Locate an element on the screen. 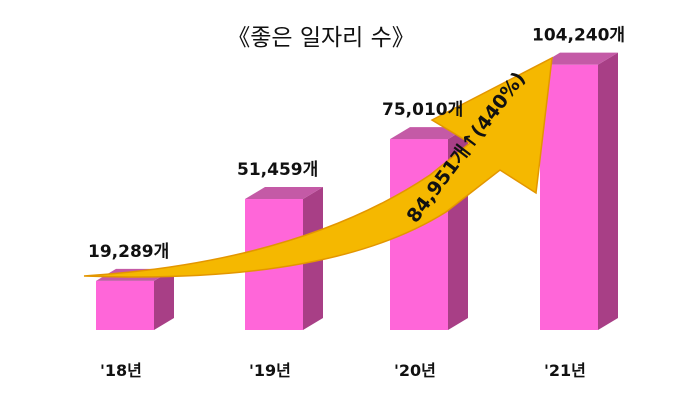 The height and width of the screenshot is (400, 699). value-label-3: 75,010개 is located at coordinates (422, 110).